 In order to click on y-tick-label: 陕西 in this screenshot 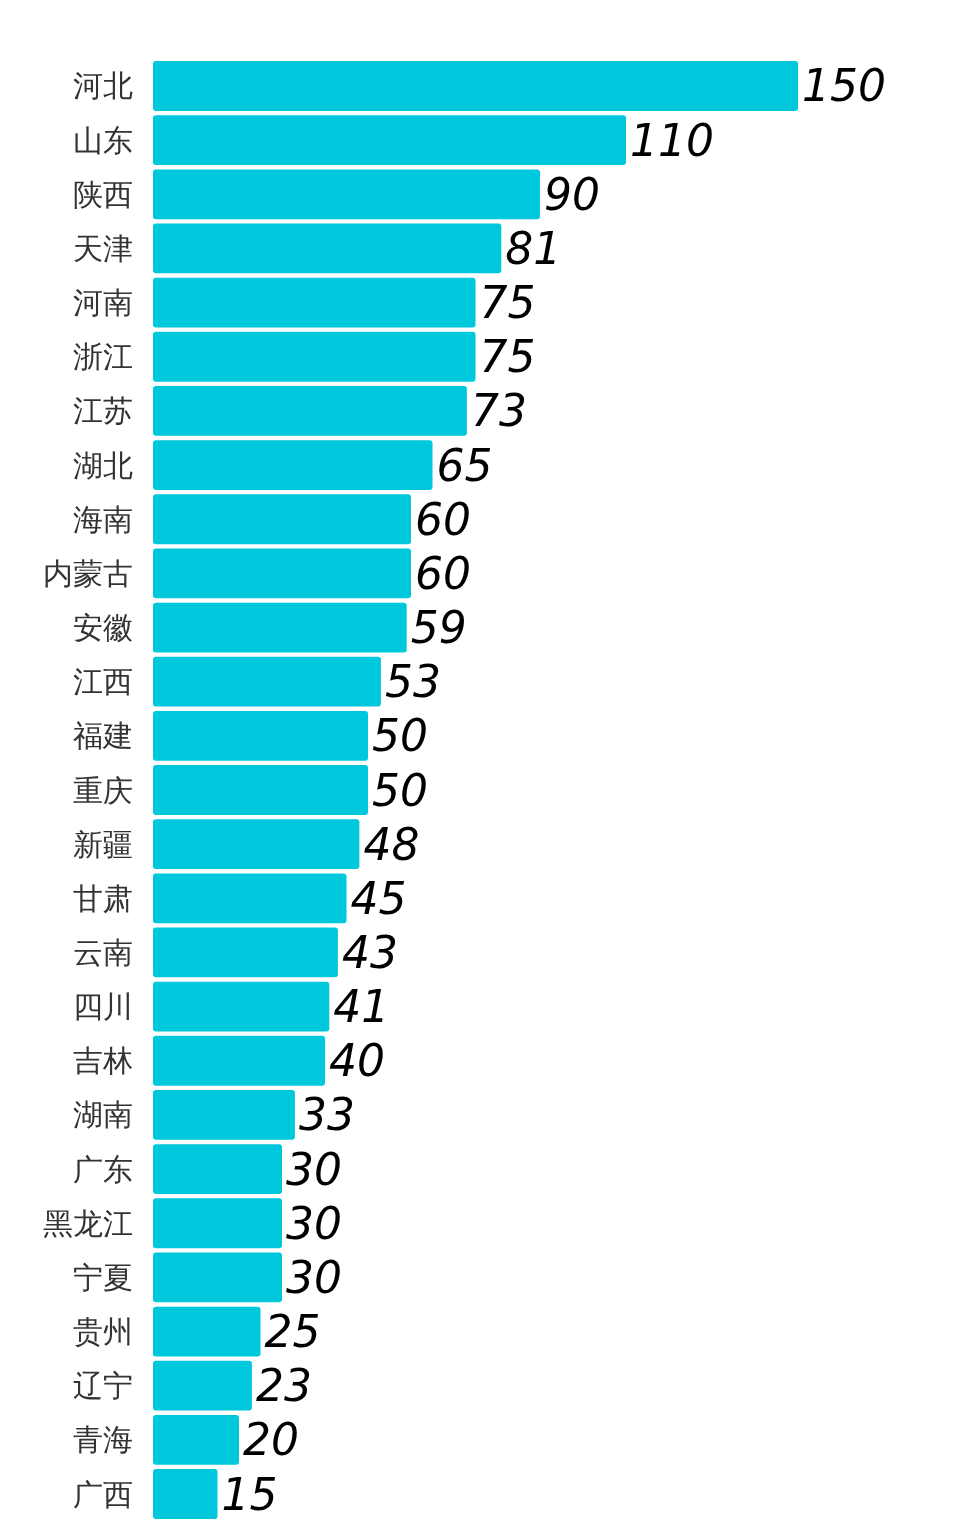, I will do `click(103, 194)`.